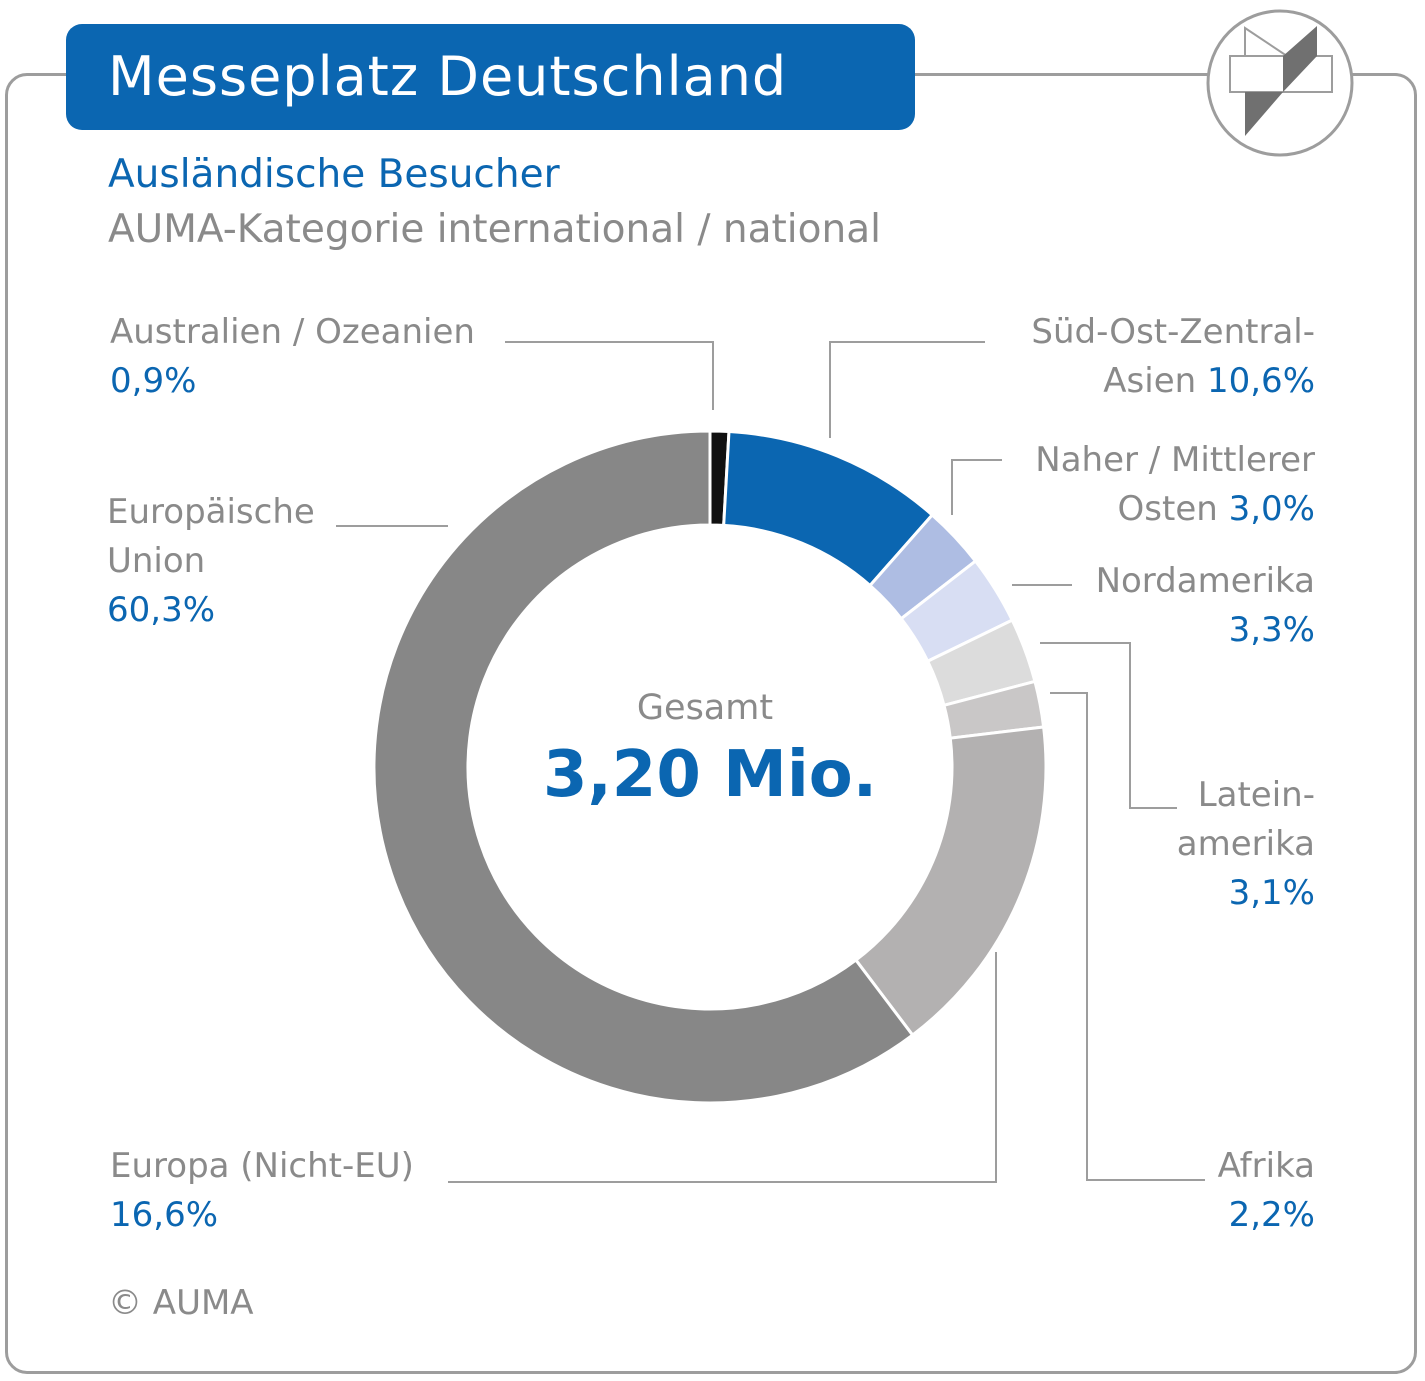 The height and width of the screenshot is (1381, 1425). Describe the element at coordinates (609, 375) in the screenshot. I see `leader-line-australien-ozeanien` at that location.